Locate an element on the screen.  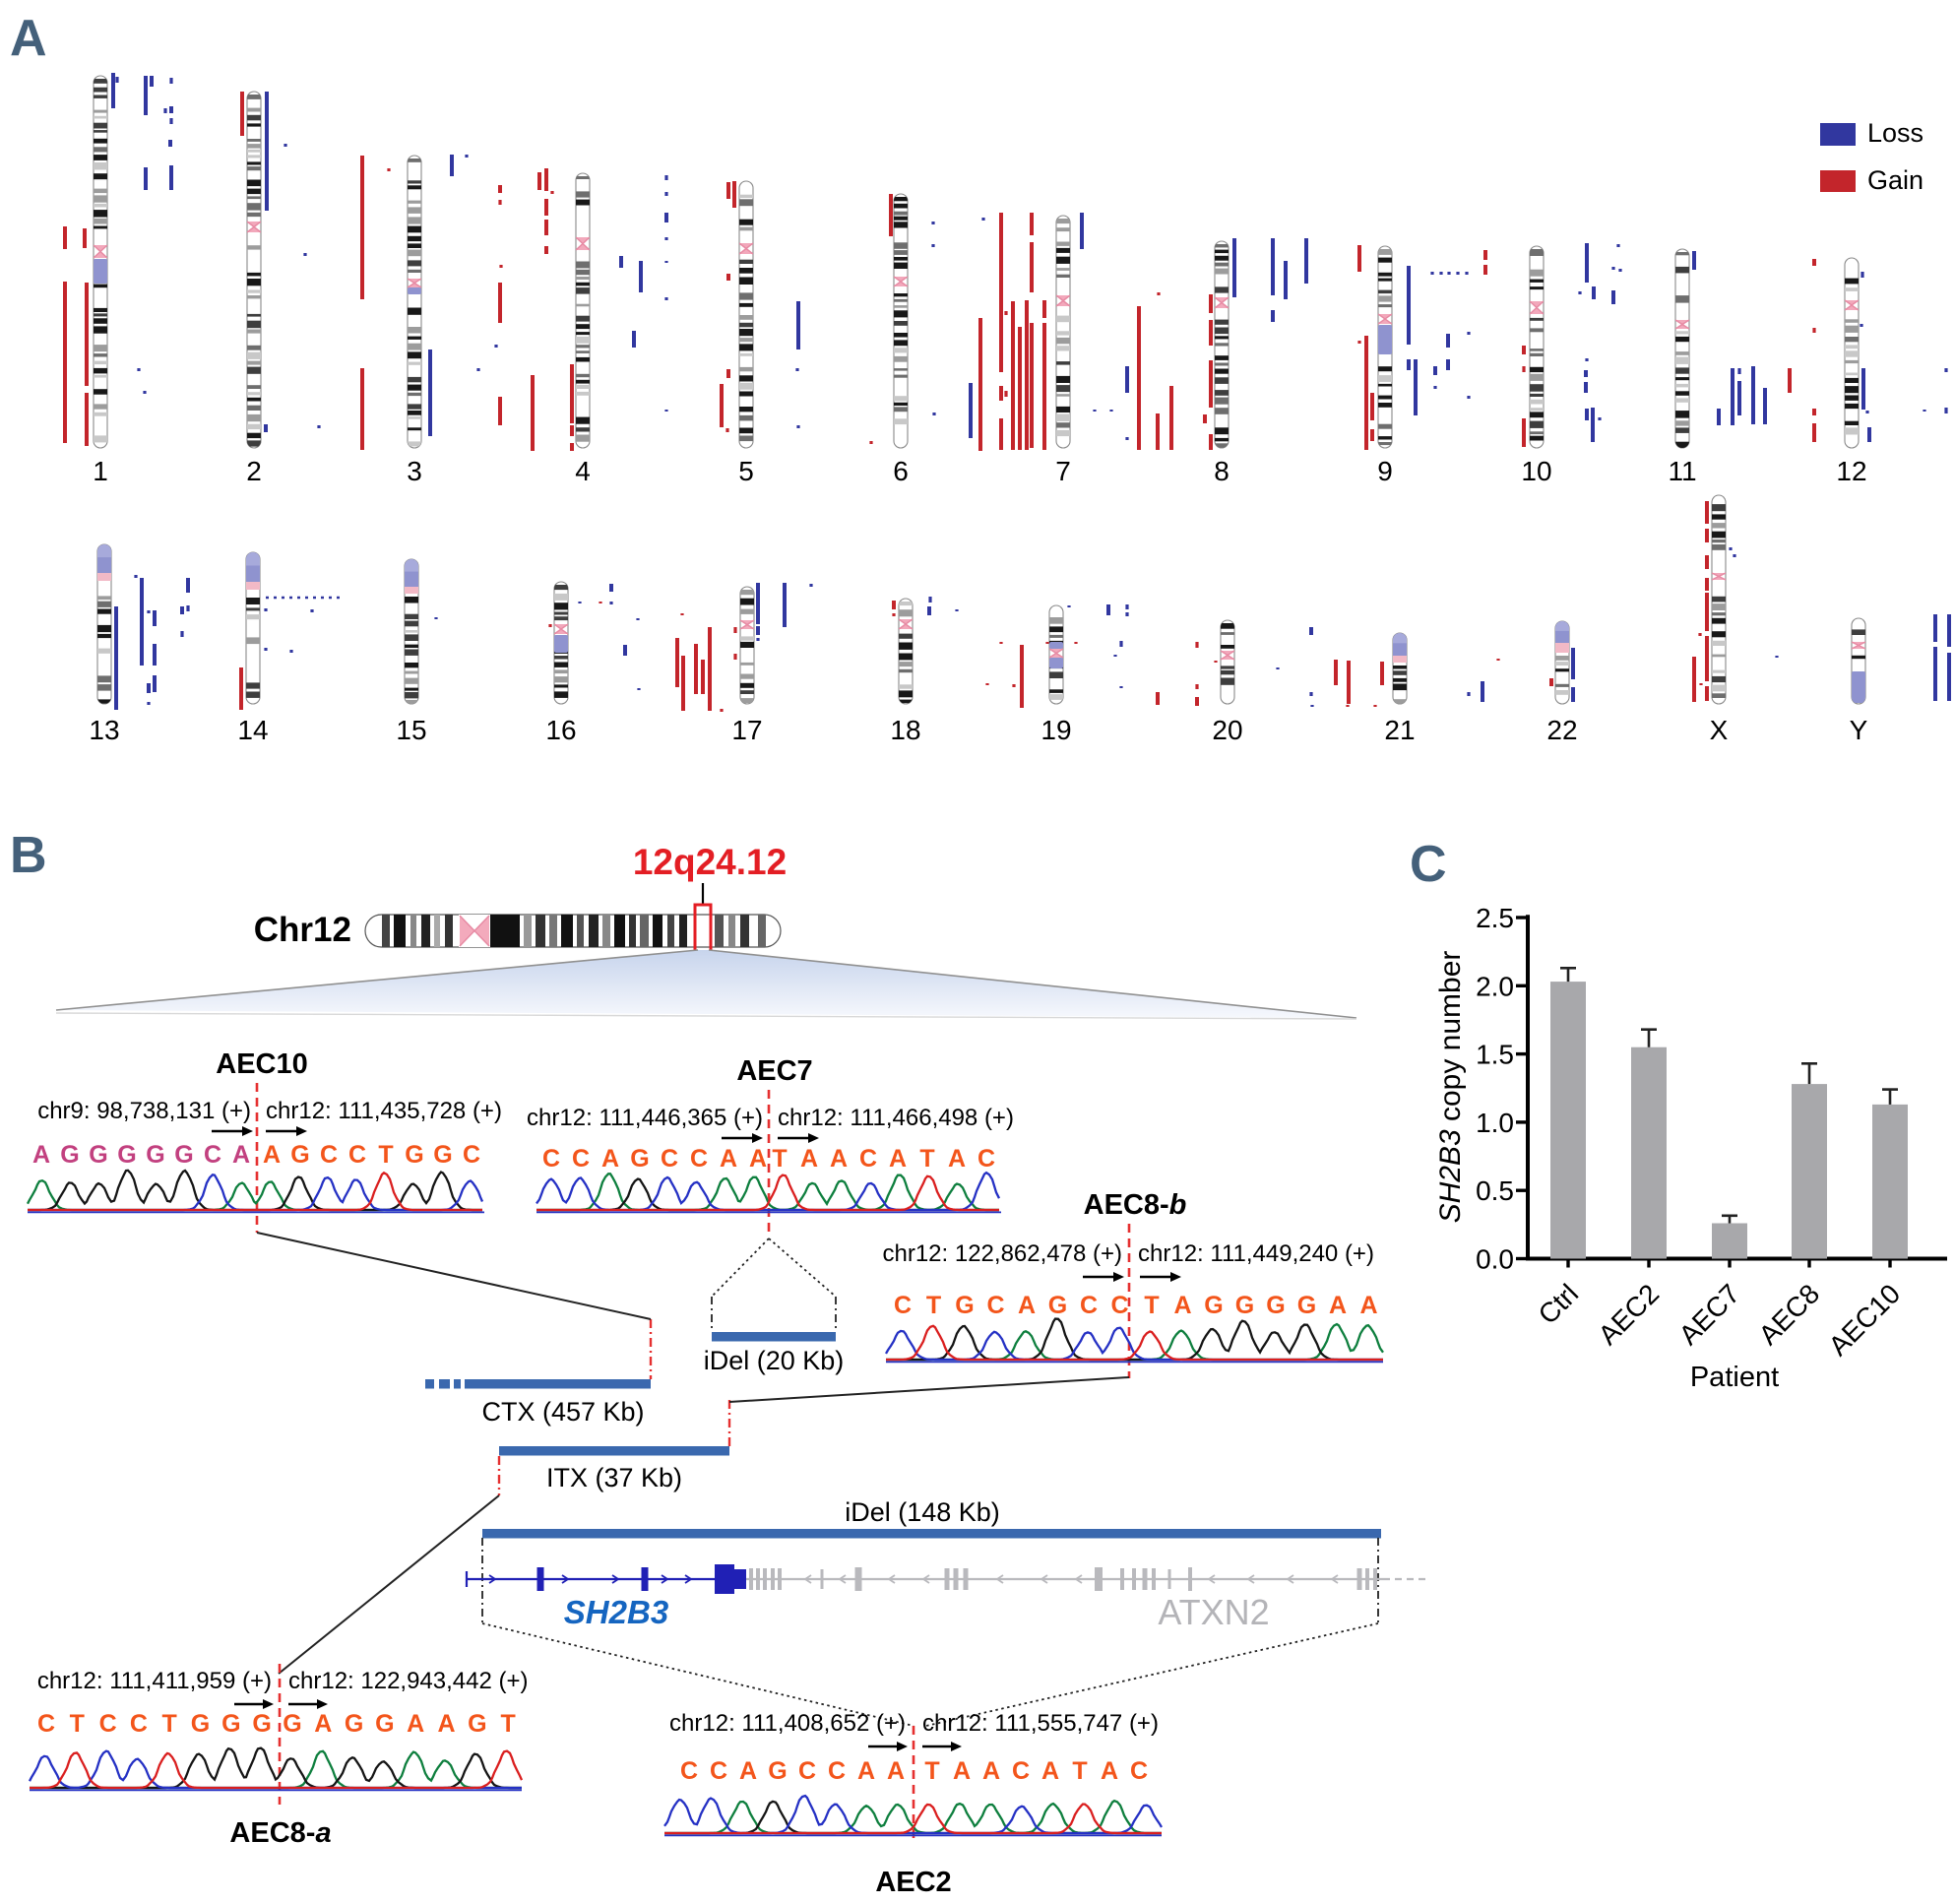
svg-text: 2.0 is located at coordinates (1495, 986).